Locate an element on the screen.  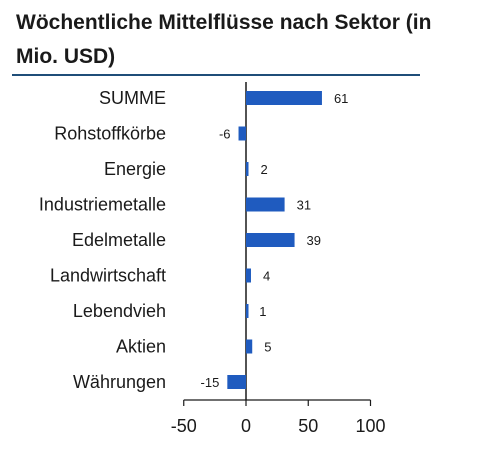
category-label: Energie is located at coordinates (135, 169).